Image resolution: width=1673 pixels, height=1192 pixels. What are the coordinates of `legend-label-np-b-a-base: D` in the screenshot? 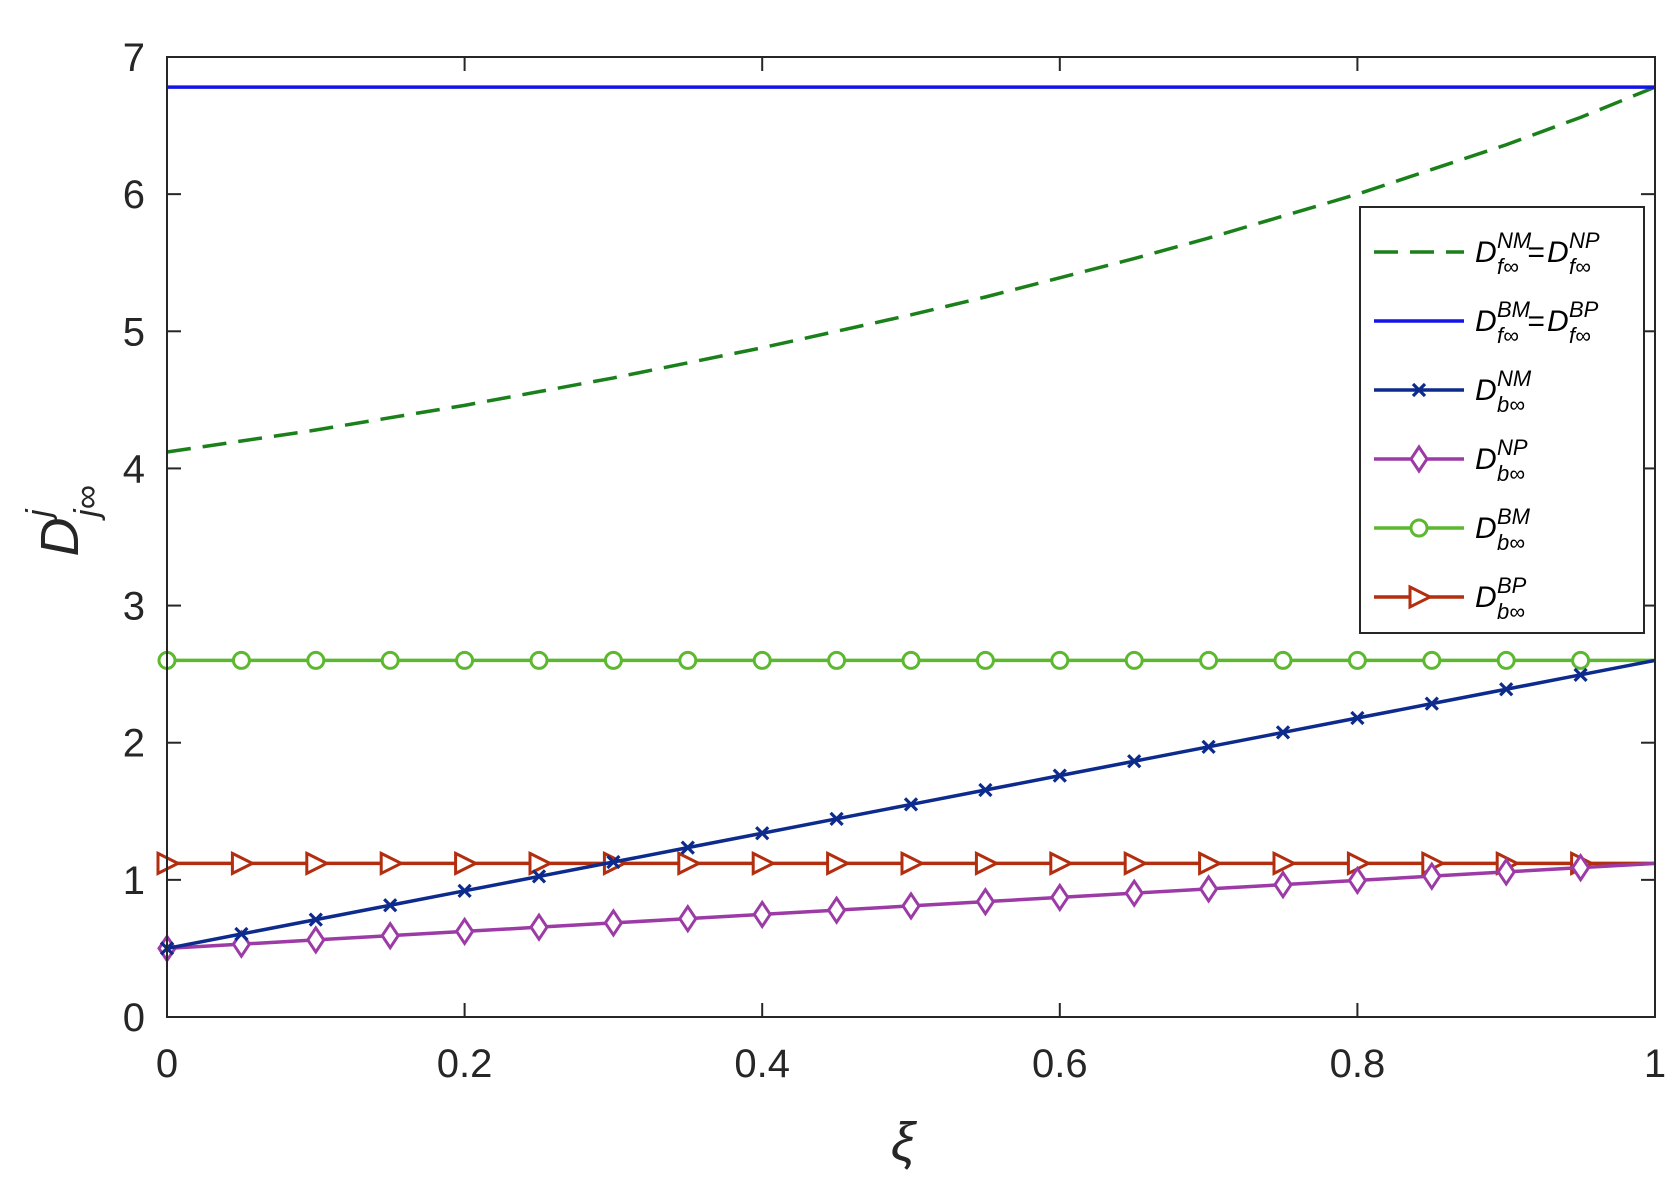 It's located at (1486, 459).